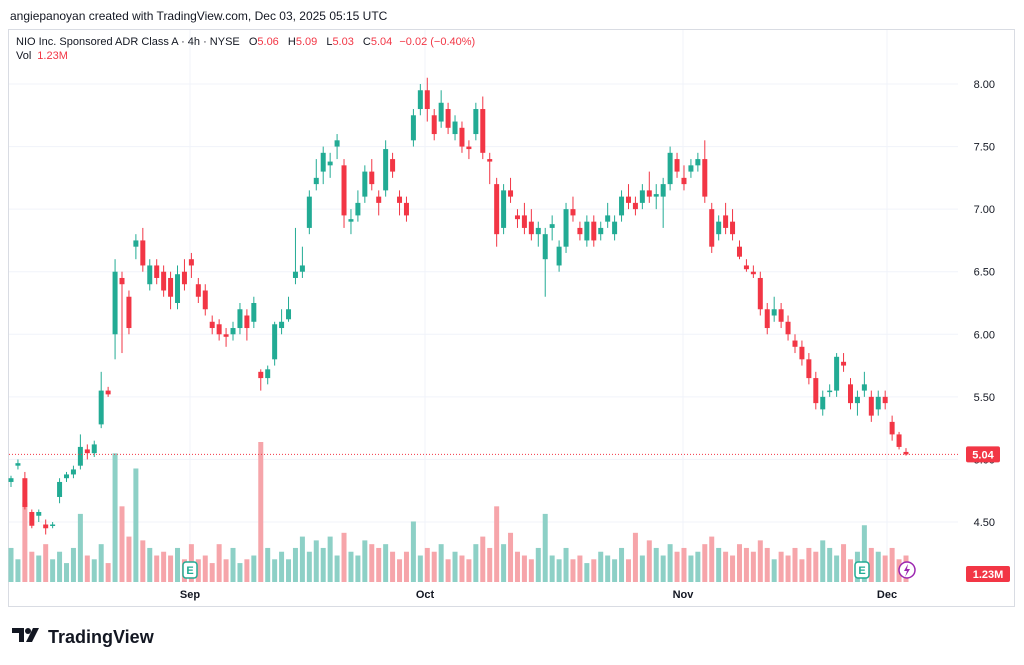  I want to click on volume-label: Vol, so click(24, 56).